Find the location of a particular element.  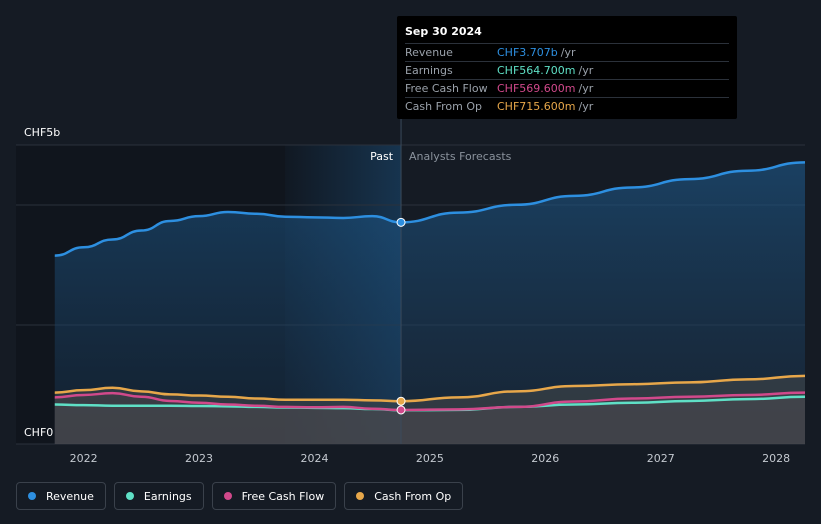

analysts-forecasts-label: Analysts Forecasts is located at coordinates (460, 156).